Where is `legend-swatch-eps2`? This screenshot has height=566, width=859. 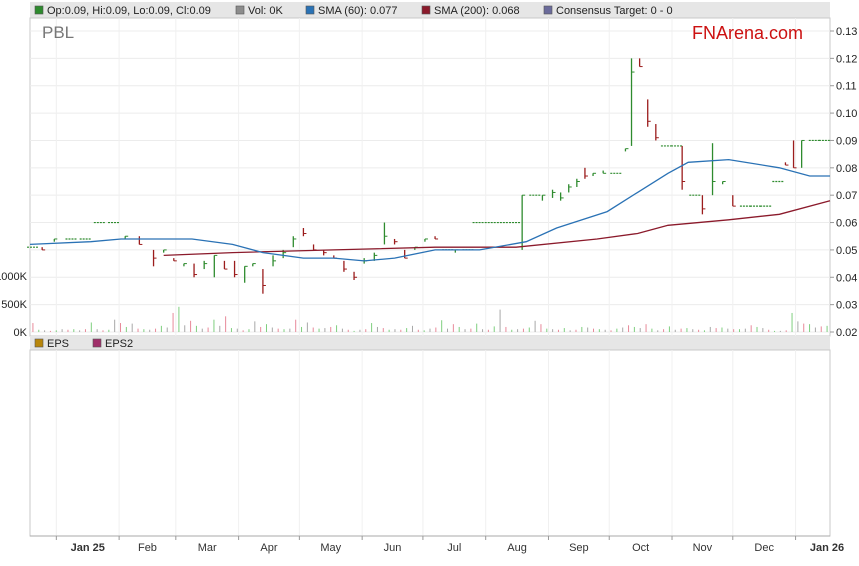 legend-swatch-eps2 is located at coordinates (97, 343).